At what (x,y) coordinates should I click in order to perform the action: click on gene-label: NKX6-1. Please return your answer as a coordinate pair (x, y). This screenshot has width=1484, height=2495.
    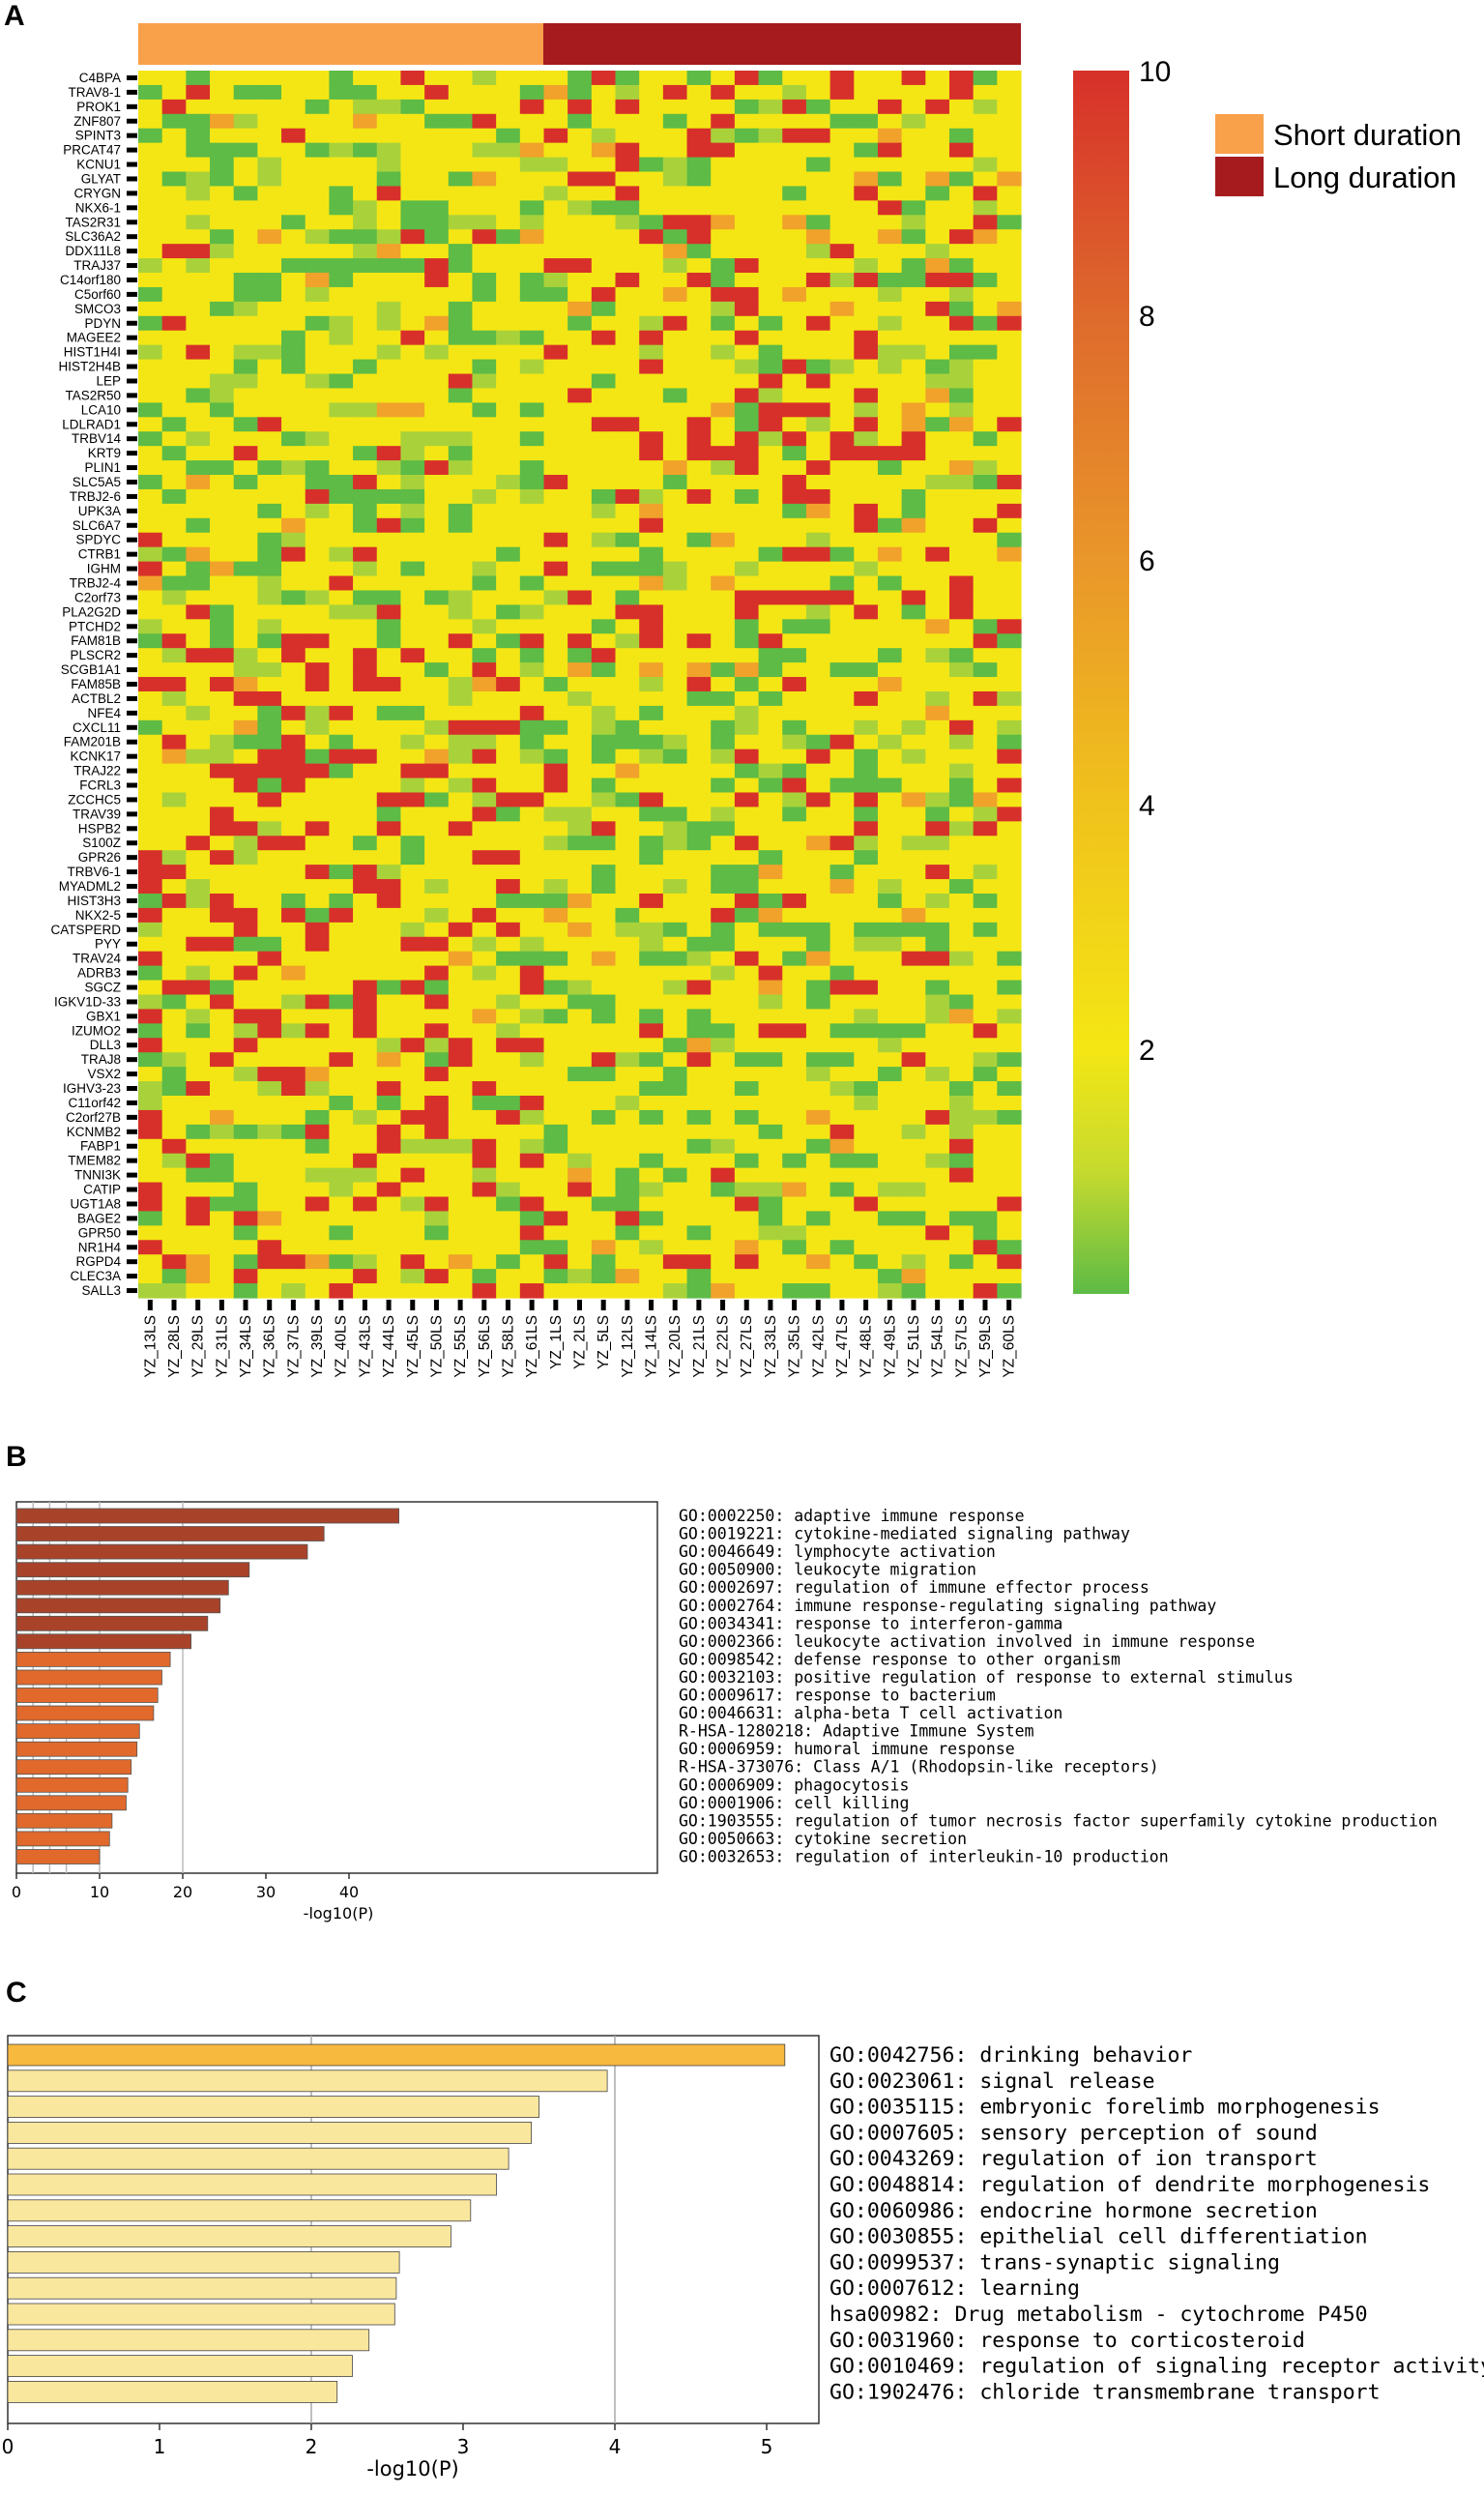
    Looking at the image, I should click on (98, 207).